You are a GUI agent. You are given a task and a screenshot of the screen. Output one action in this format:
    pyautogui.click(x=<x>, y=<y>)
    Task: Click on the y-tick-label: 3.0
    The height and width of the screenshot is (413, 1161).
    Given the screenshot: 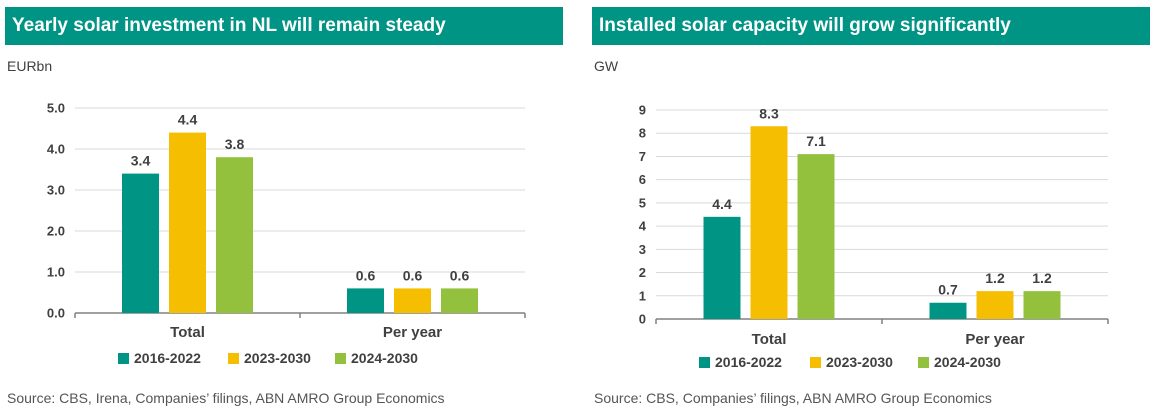 What is the action you would take?
    pyautogui.click(x=56, y=190)
    